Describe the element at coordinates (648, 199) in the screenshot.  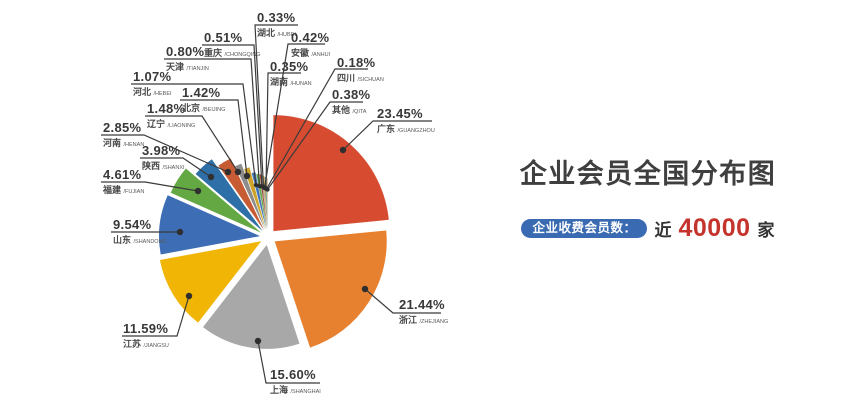
I see `summary-panel: 企业会员全国分布图 企业收费会员数： 近 40000 家` at that location.